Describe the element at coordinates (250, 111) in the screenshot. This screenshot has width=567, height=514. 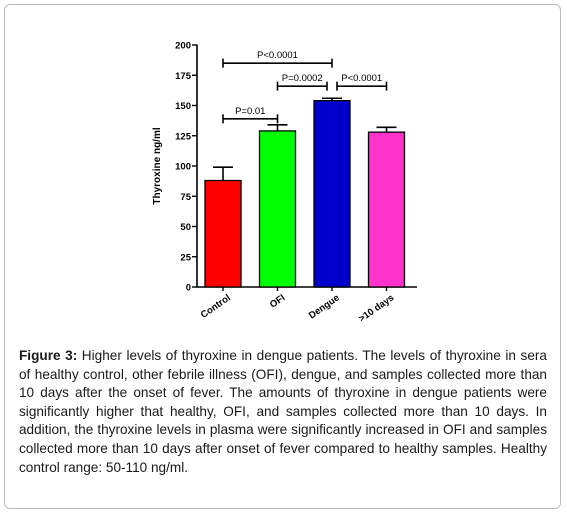
I see `significance-label: P=0.01` at that location.